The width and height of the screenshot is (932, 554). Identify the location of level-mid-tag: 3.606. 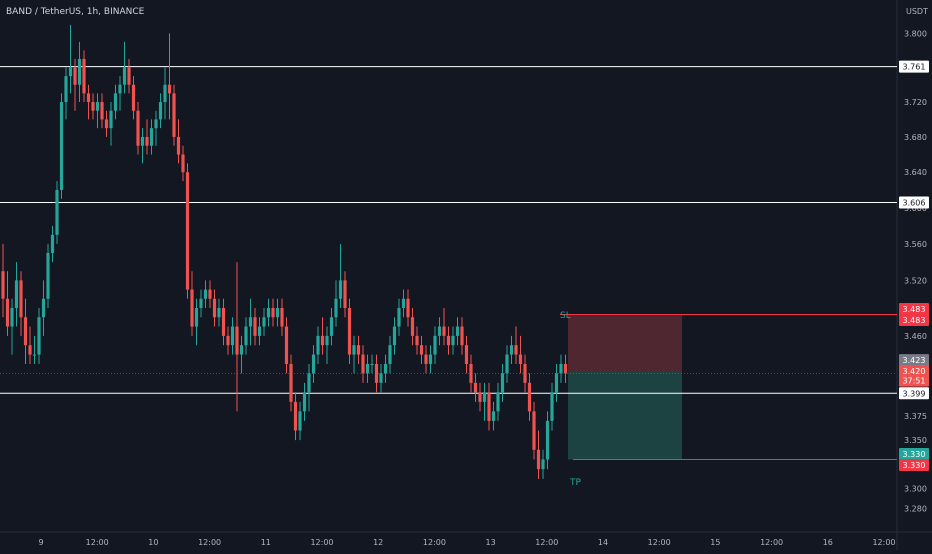
(914, 202).